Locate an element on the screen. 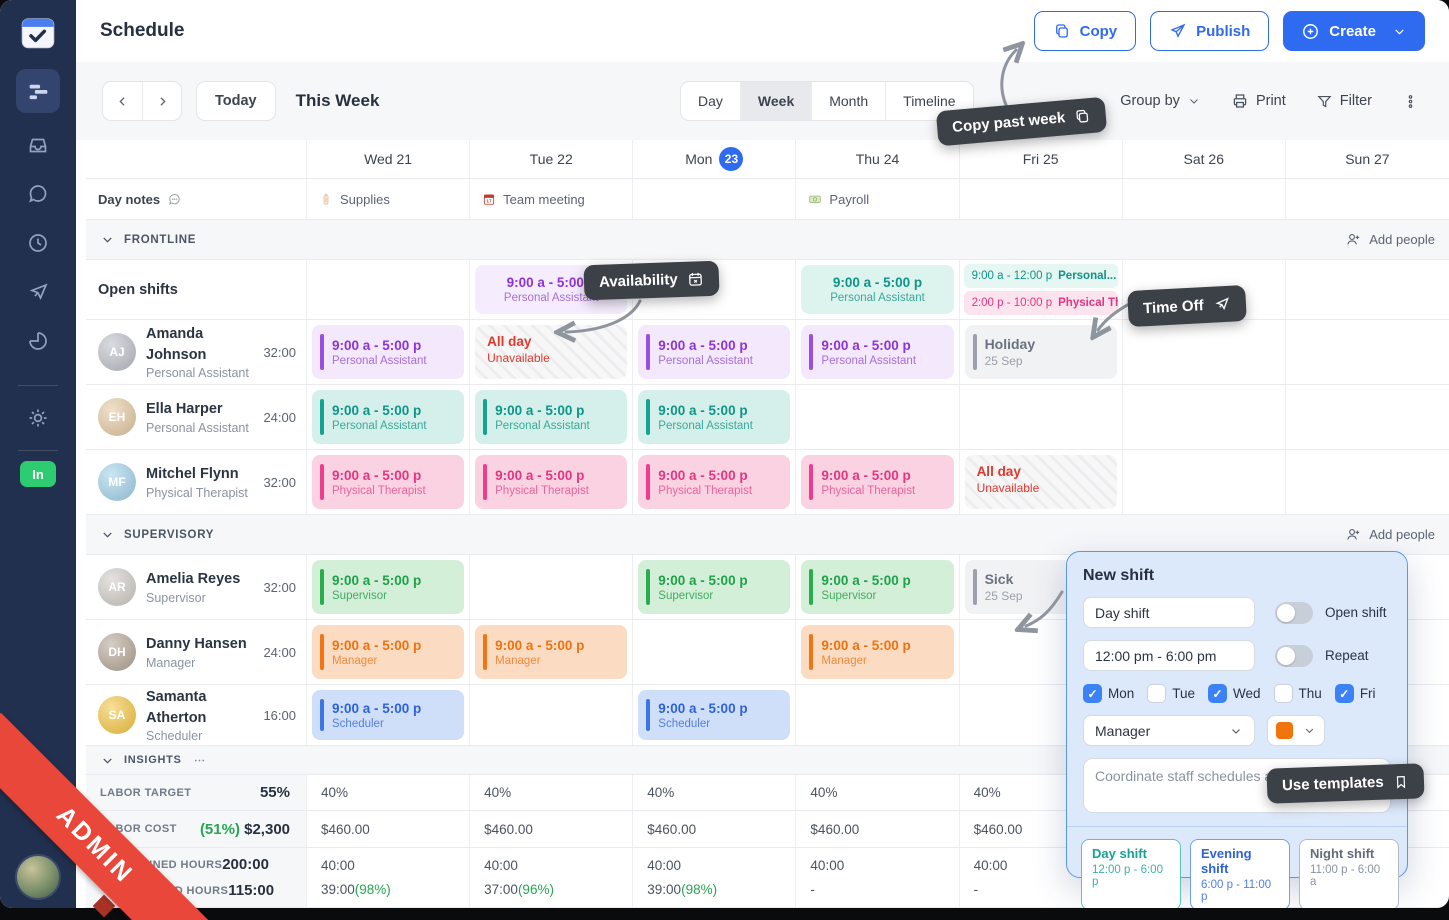  template-chip-evening-shift: Evening shift 6:00 p - 11:00 p is located at coordinates (1240, 873).